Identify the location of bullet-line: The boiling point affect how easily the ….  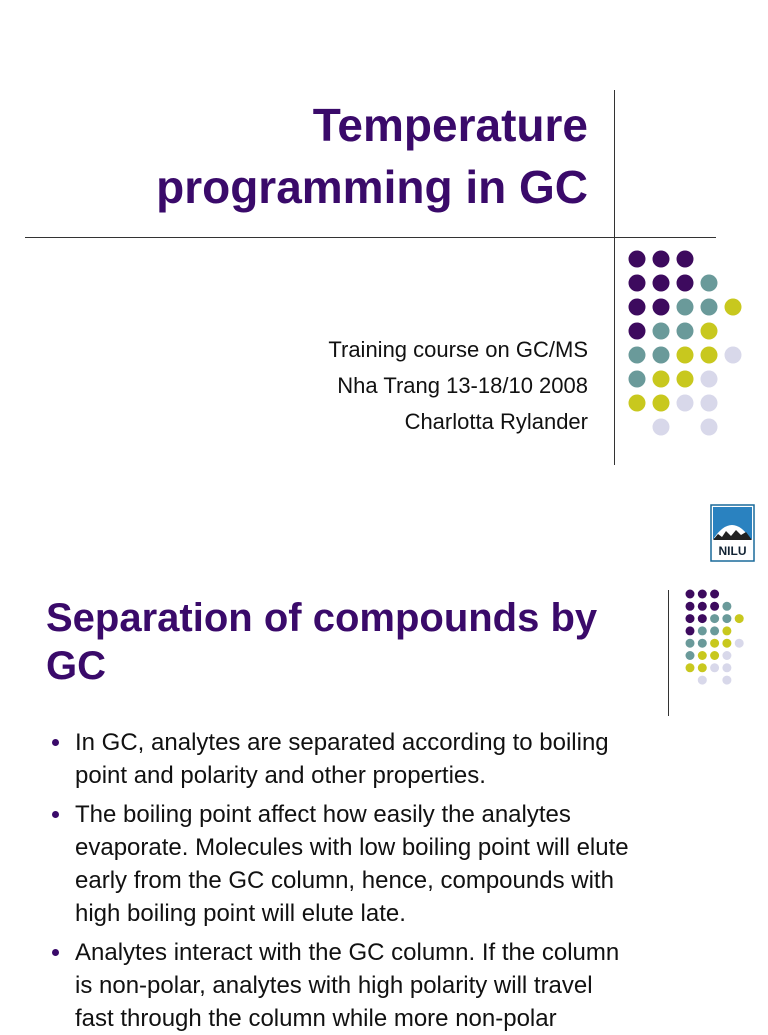
(323, 814).